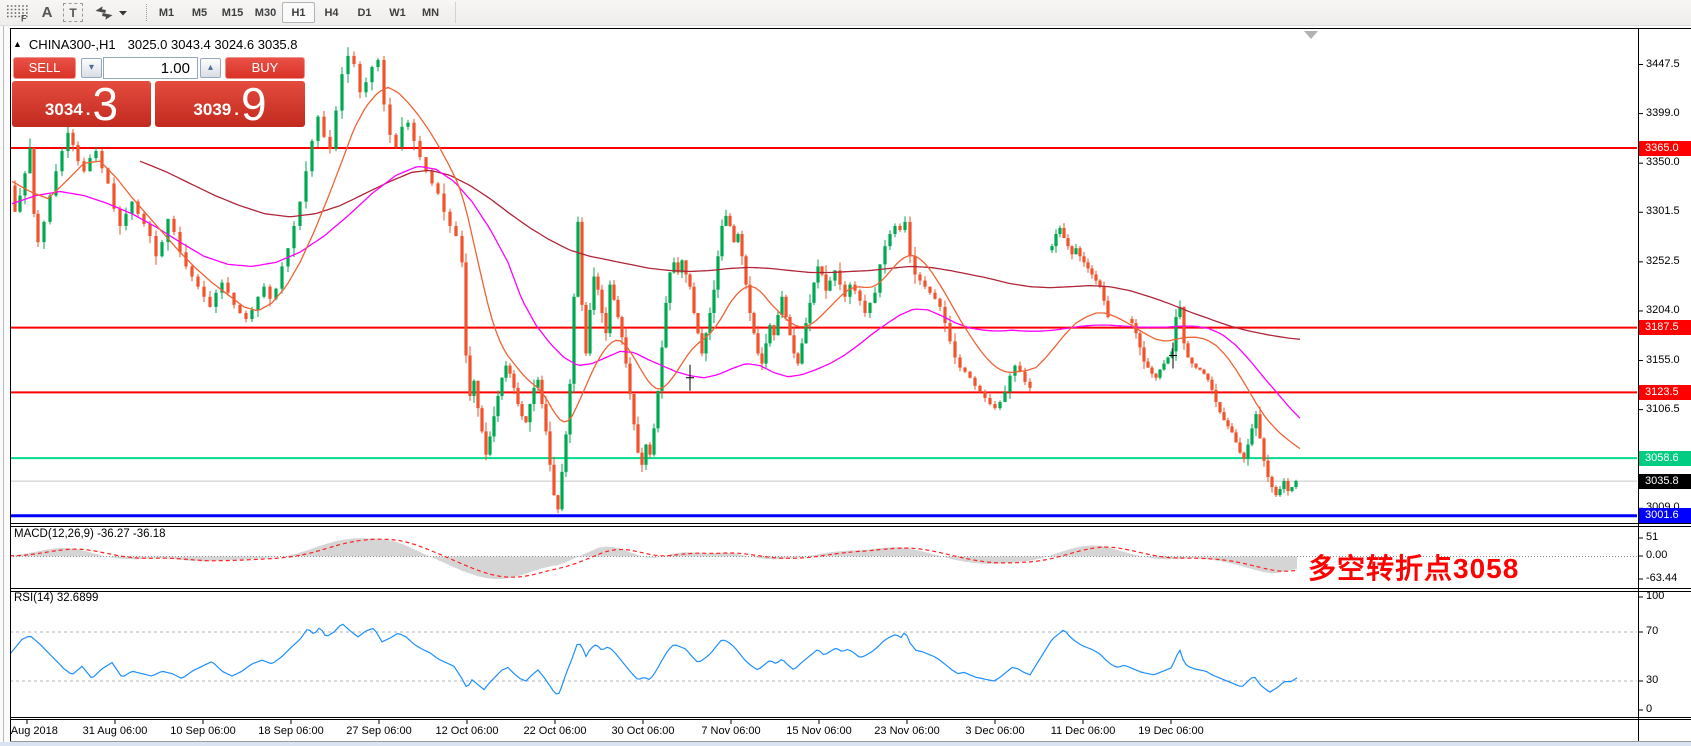  Describe the element at coordinates (17, 44) in the screenshot. I see `collapse-triangle-icon: ▲` at that location.